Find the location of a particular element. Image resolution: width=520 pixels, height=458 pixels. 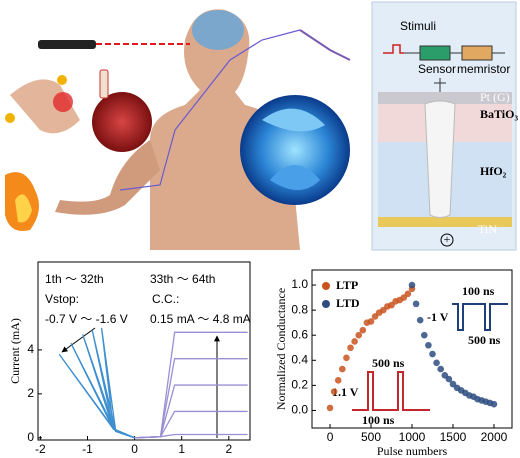

annotation: 33th ～ 64th is located at coordinates (182, 279).